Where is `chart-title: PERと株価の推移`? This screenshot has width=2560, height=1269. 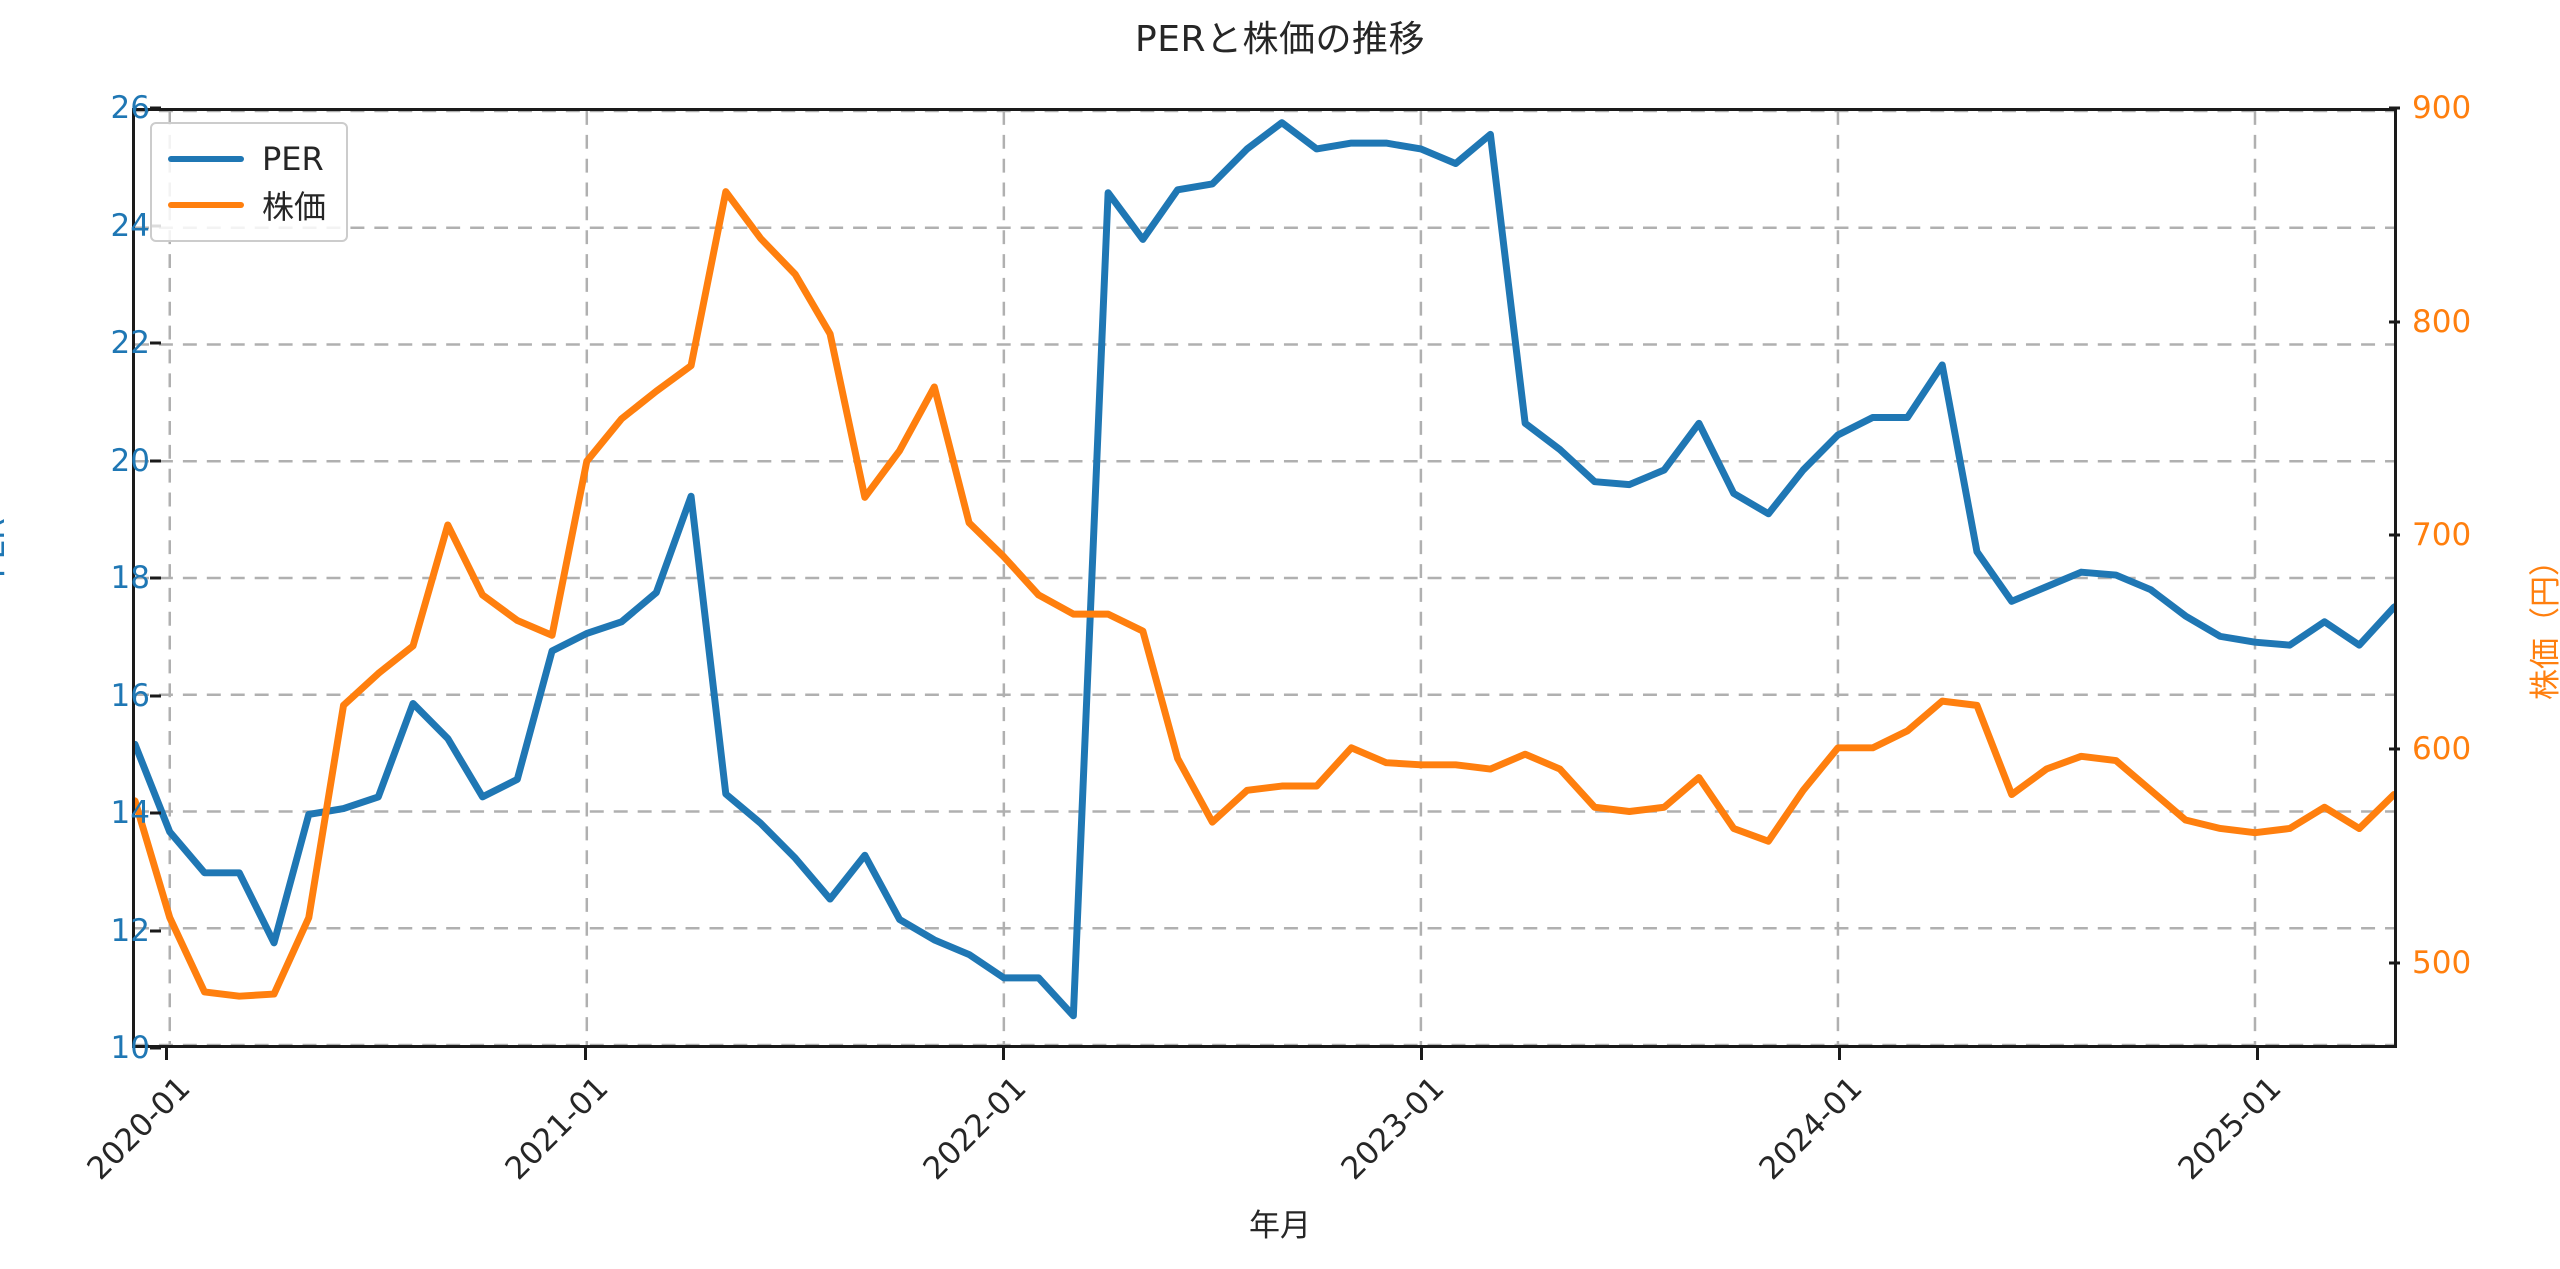 chart-title: PERと株価の推移 is located at coordinates (1280, 39).